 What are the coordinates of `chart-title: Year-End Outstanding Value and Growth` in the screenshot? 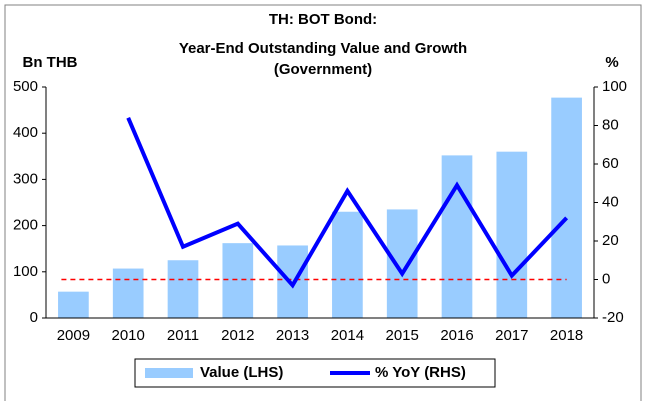 It's located at (323, 48).